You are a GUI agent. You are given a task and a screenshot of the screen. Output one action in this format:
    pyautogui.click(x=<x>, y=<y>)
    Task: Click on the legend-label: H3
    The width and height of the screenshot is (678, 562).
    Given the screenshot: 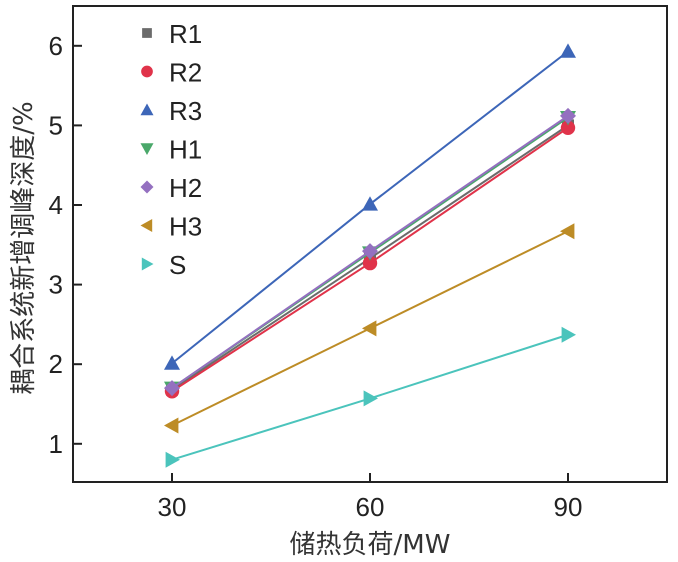 What is the action you would take?
    pyautogui.click(x=185, y=227)
    